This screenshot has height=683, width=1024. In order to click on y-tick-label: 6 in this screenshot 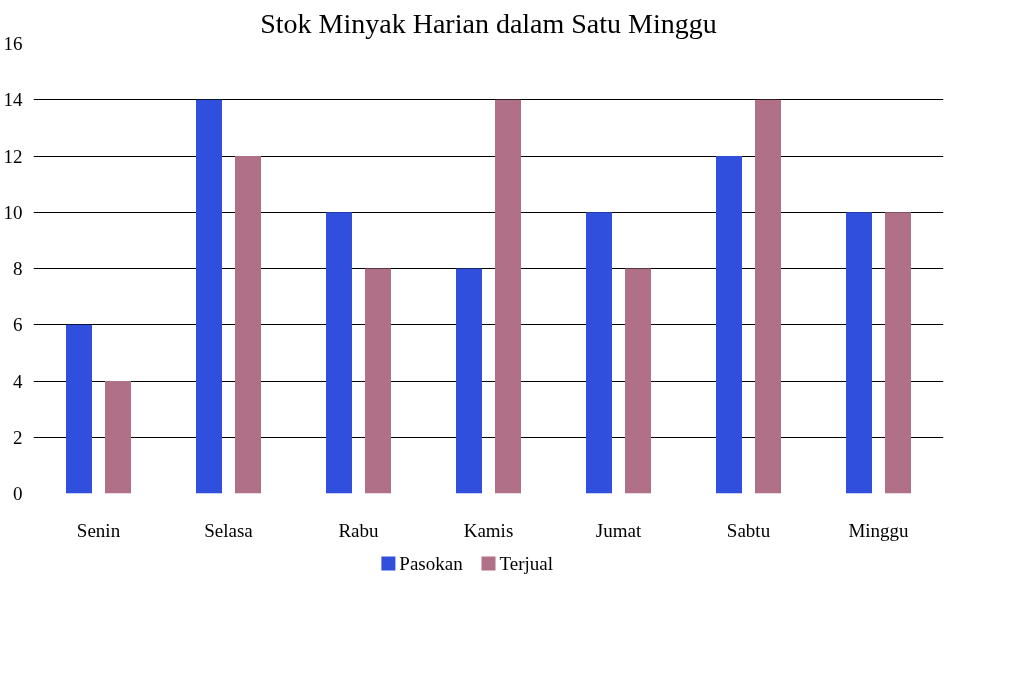, I will do `click(18, 325)`.